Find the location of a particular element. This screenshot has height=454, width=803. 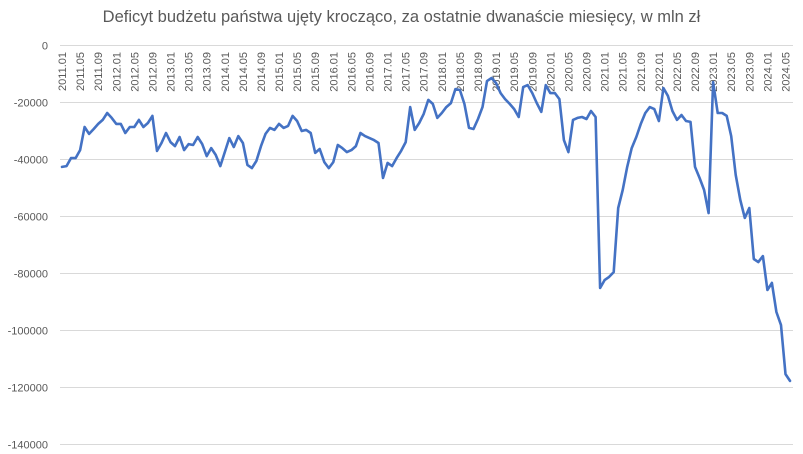

x-tick-label: 2024.01 is located at coordinates (768, 72).